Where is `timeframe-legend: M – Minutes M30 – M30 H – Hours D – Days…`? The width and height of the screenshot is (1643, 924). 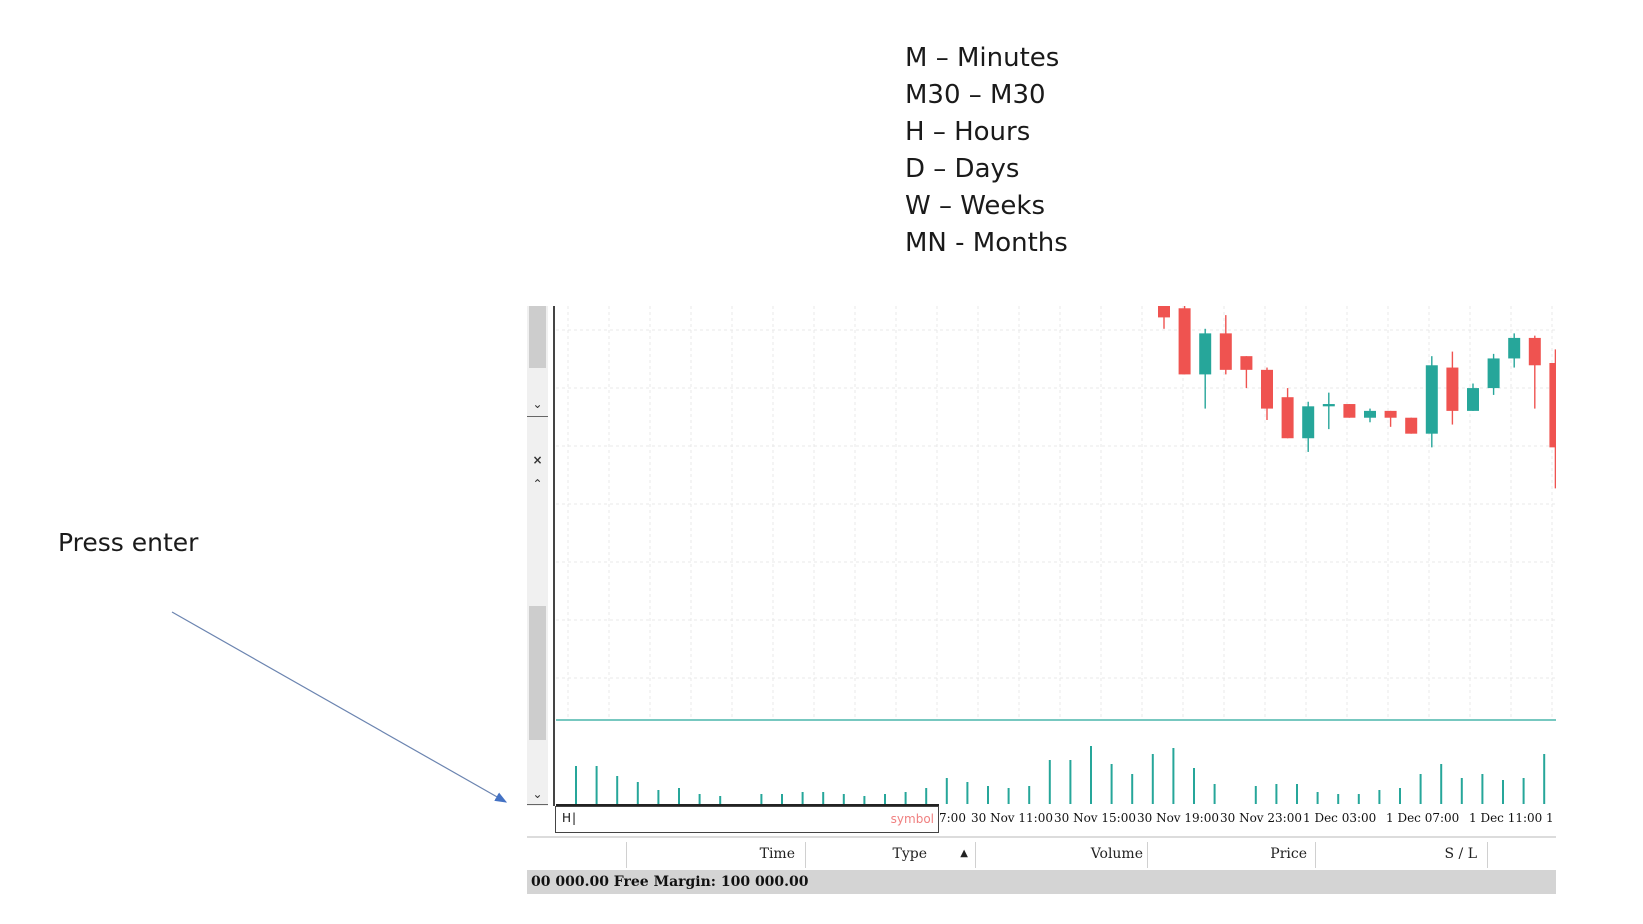 timeframe-legend: M – Minutes M30 – M30 H – Hours D – Days… is located at coordinates (986, 151).